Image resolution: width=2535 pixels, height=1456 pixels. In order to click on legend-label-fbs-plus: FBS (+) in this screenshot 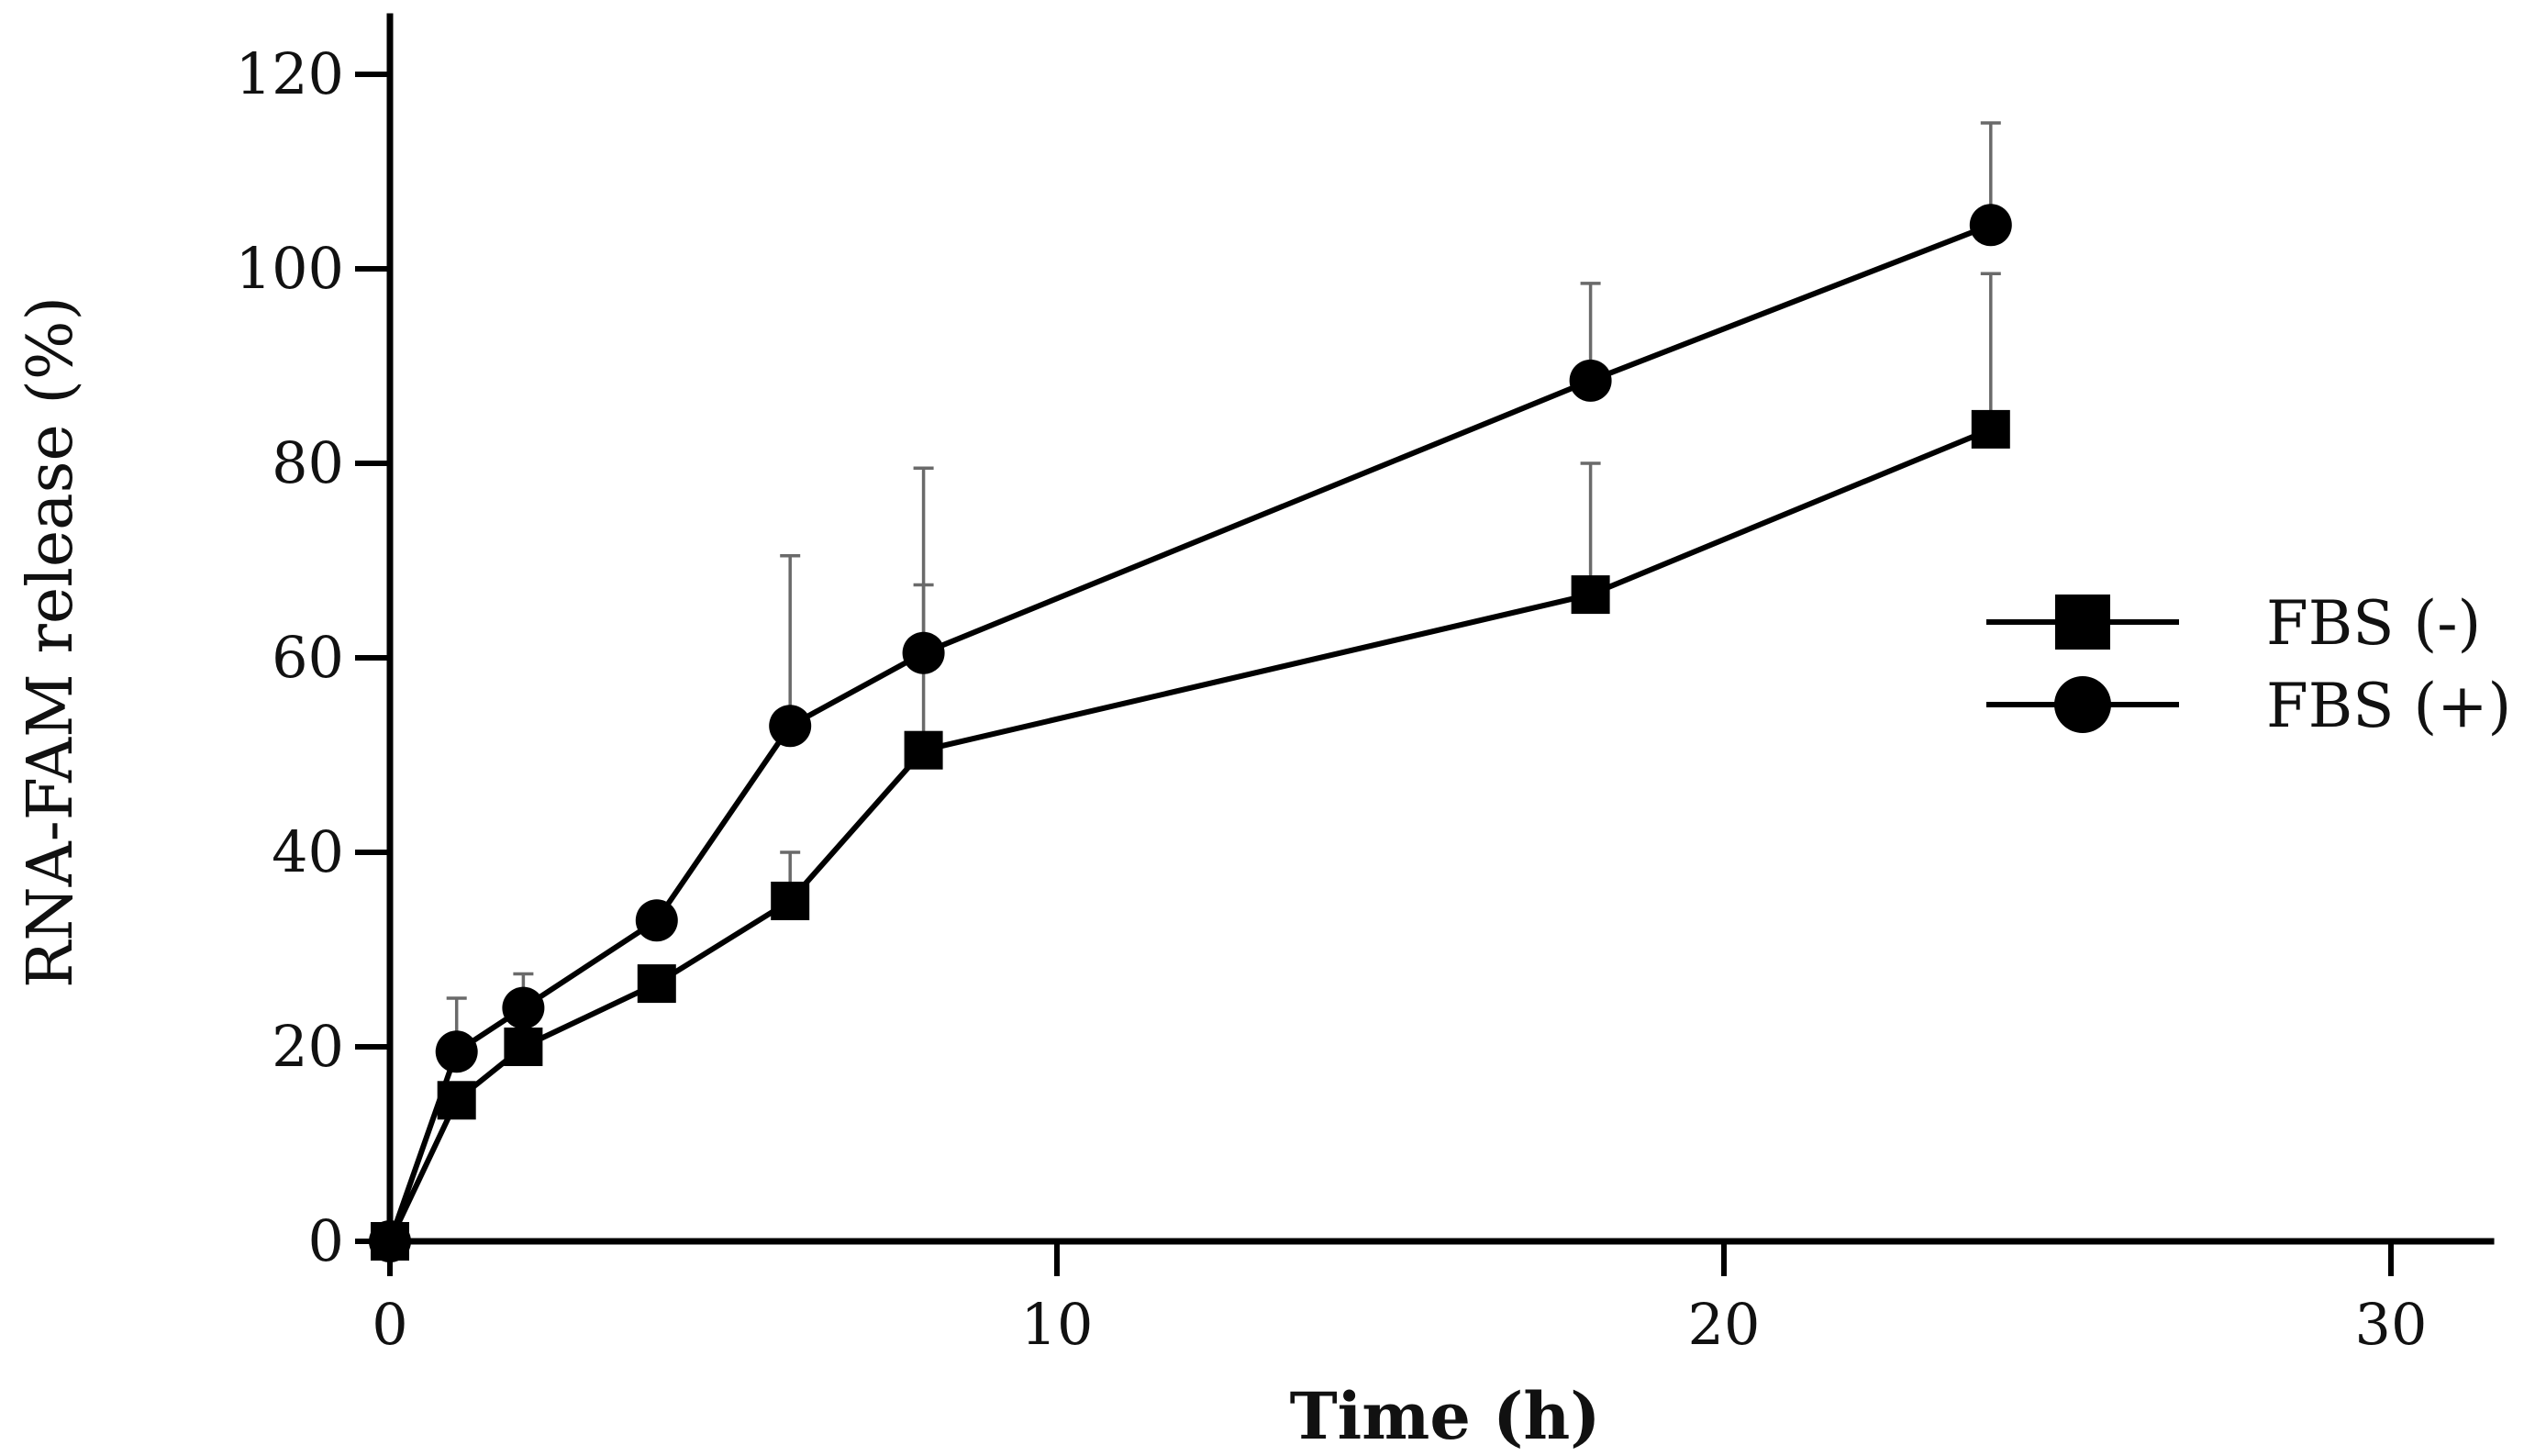, I will do `click(2388, 706)`.